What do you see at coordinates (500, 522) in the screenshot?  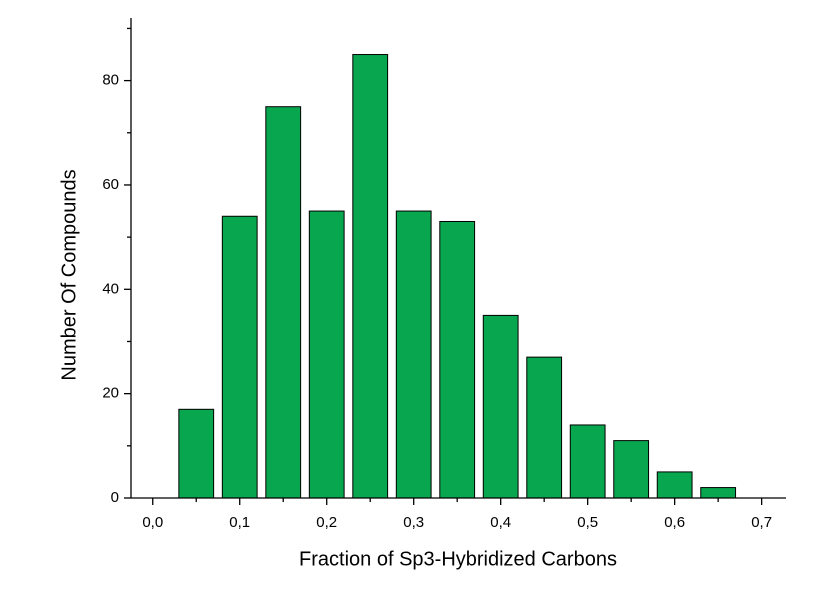 I see `x-tick-label: 0,4` at bounding box center [500, 522].